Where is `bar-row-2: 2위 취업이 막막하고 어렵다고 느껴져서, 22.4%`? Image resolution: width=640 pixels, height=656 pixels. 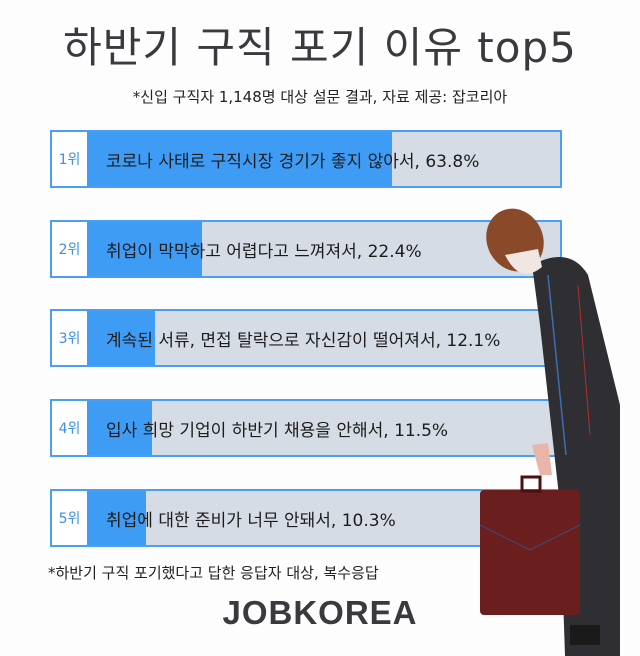
bar-row-2: 2위 취업이 막막하고 어렵다고 느껴져서, 22.4% is located at coordinates (306, 249).